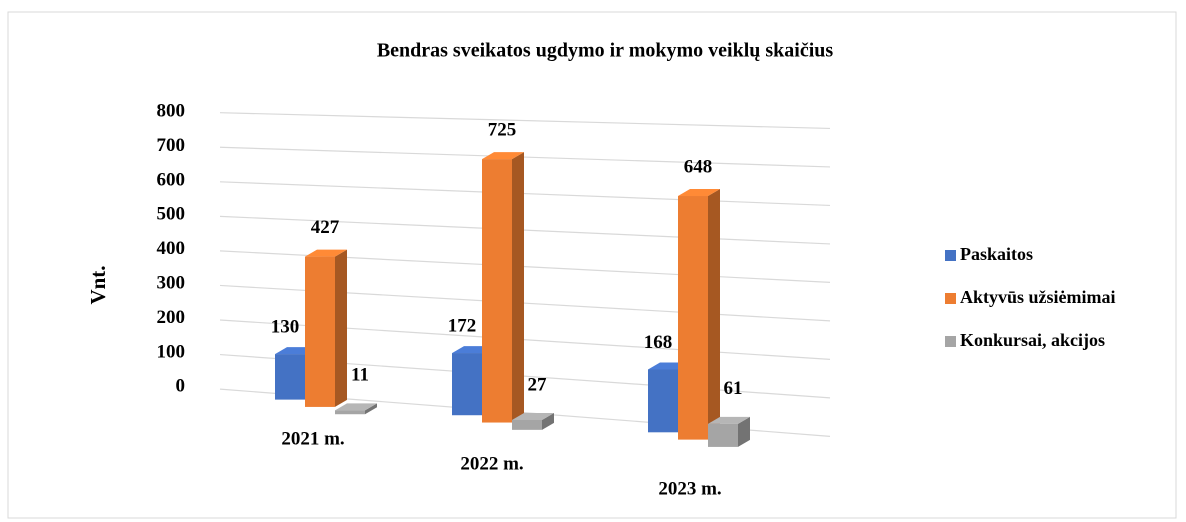  I want to click on y-tick-label: 0, so click(181, 386).